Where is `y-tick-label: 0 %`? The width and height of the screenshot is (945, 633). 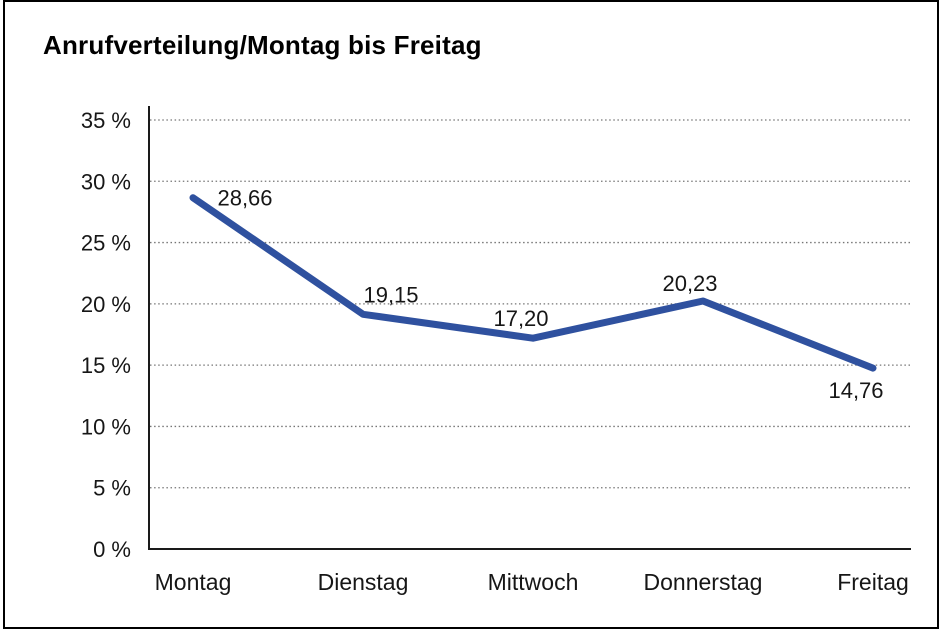
y-tick-label: 0 % is located at coordinates (112, 549).